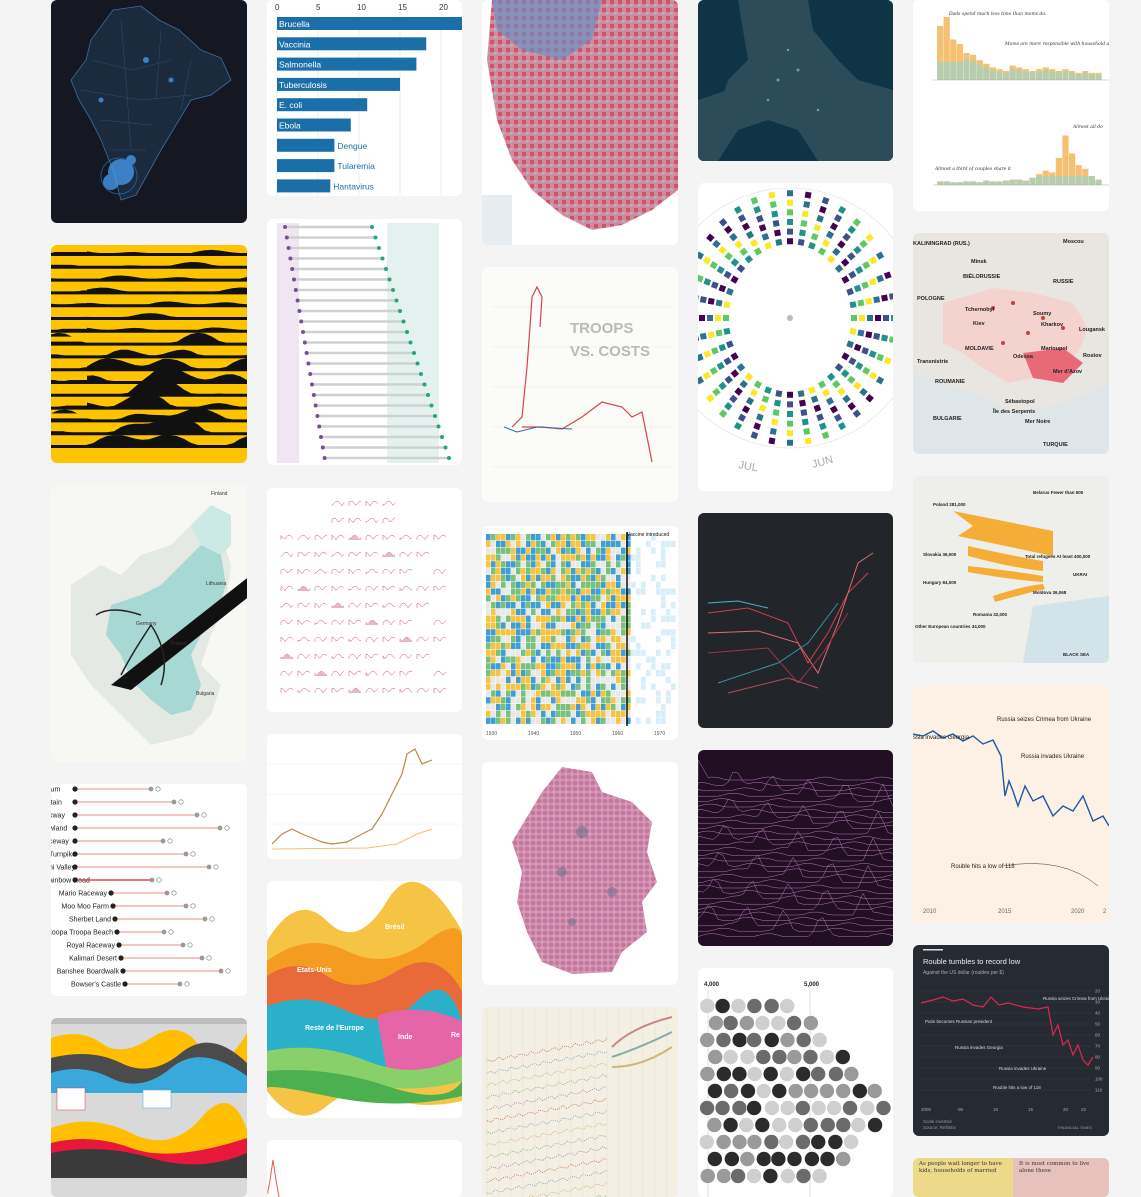 The width and height of the screenshot is (1141, 1197). I want to click on europe-satellite-card, so click(795, 80).